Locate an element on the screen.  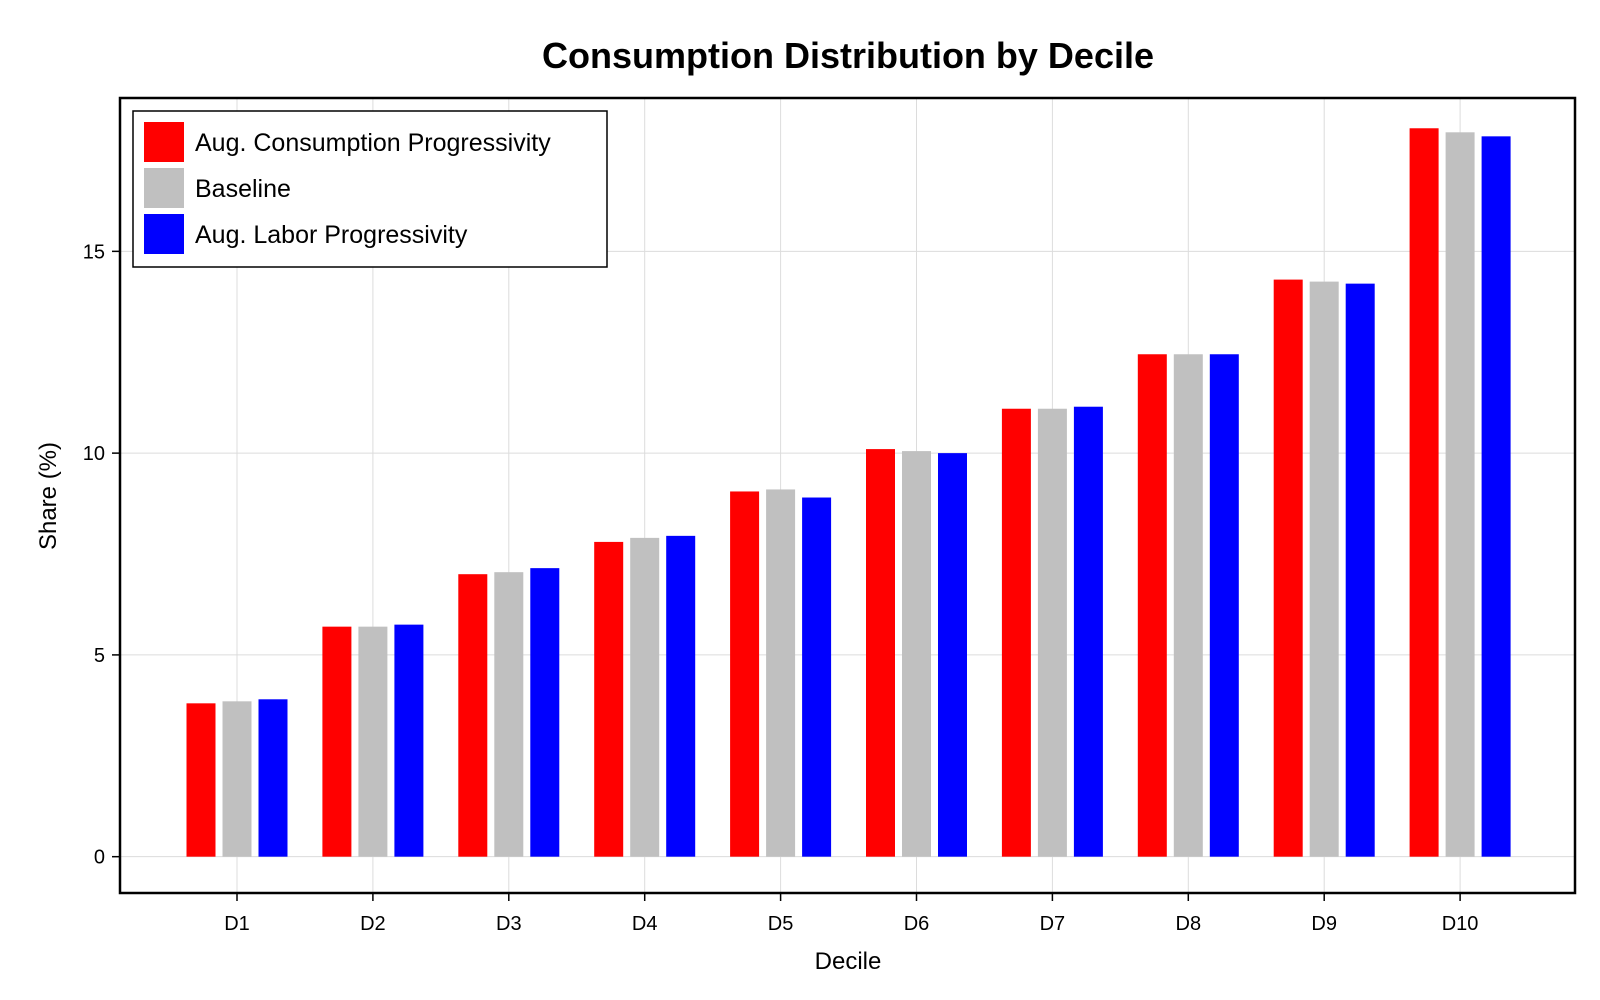
y-tick-label: 0 is located at coordinates (99, 858).